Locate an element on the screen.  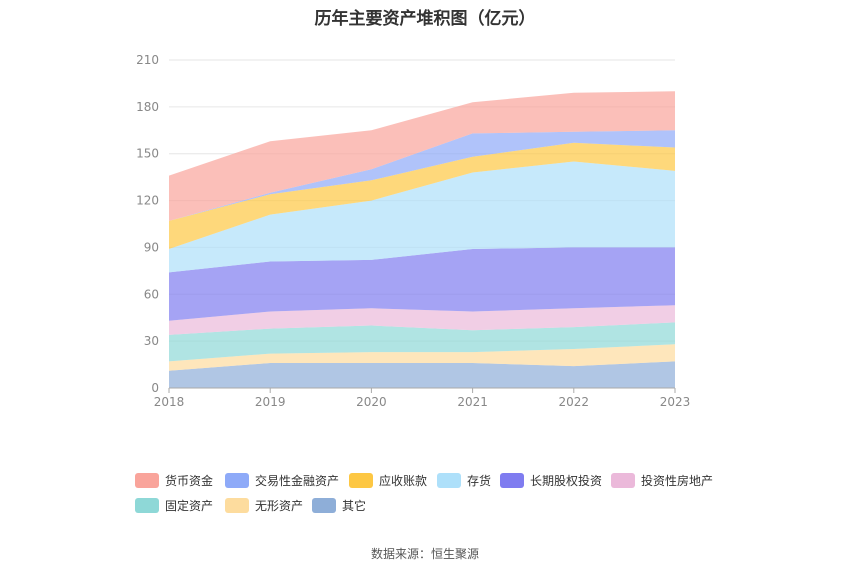
y-tick-label: 0 is located at coordinates (155, 388).